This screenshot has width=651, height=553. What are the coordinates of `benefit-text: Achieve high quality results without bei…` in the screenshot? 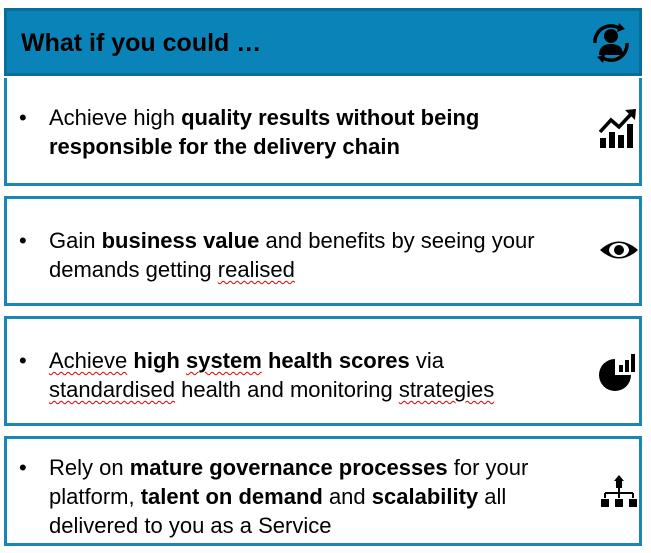 It's located at (264, 132).